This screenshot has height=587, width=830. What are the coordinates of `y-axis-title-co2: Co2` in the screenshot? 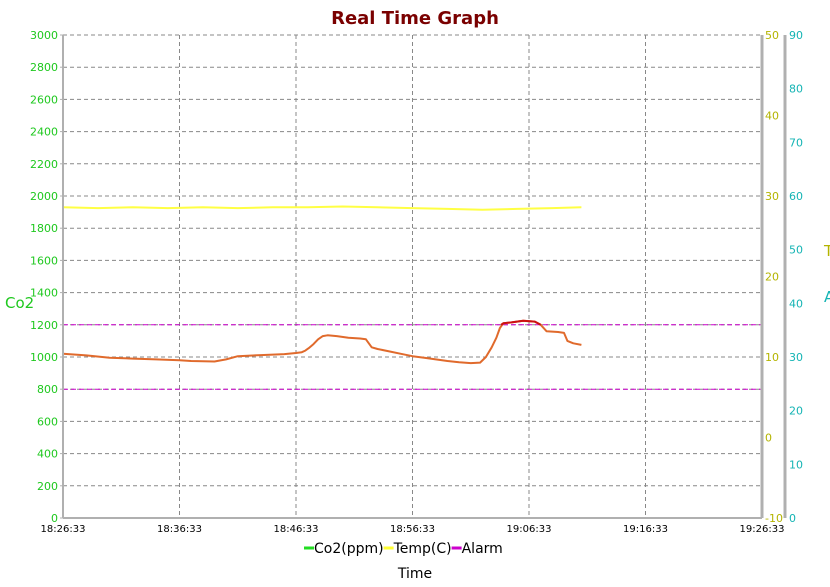 It's located at (19, 303).